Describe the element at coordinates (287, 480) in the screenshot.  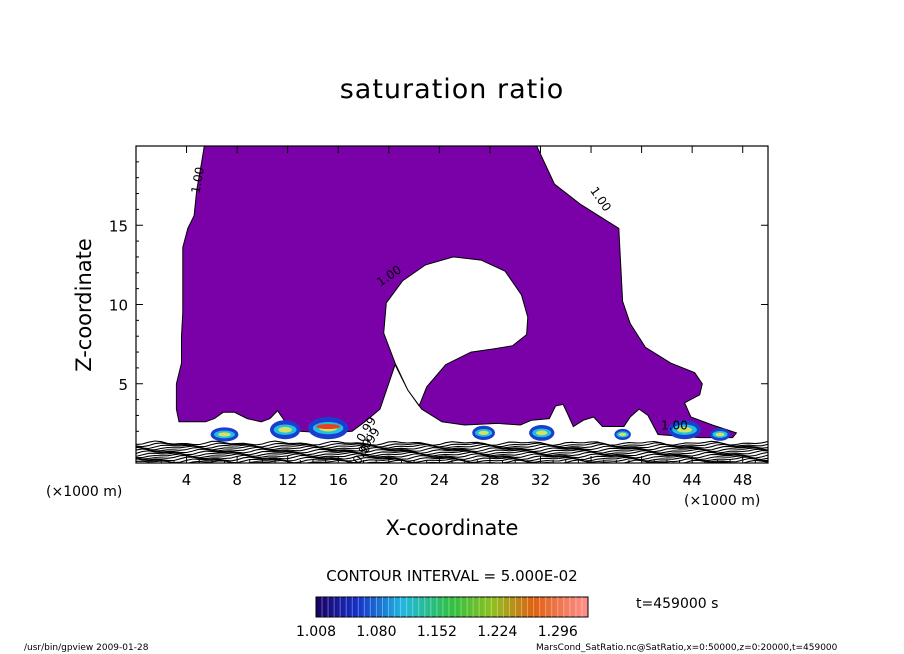
I see `x-tick-label: 12` at that location.